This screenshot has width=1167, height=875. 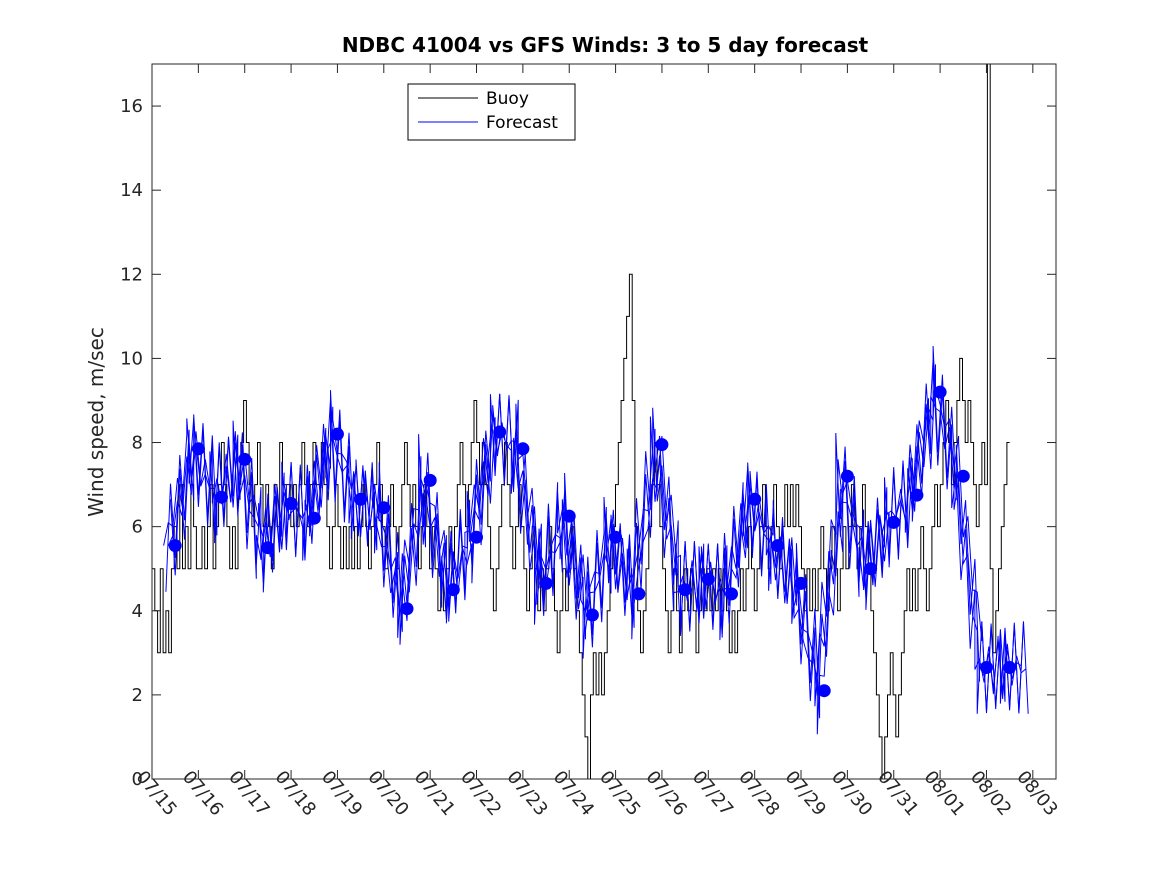 I want to click on y-tick-label: 10, so click(x=131, y=358).